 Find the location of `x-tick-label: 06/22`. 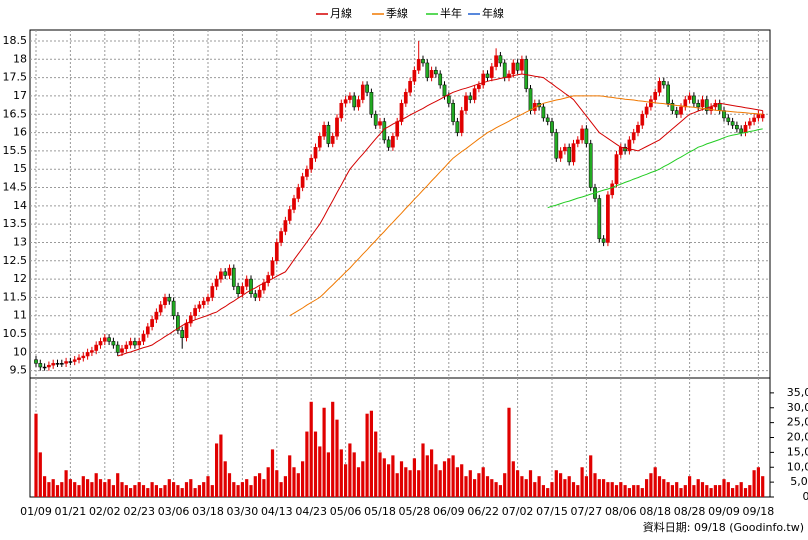

x-tick-label: 06/22 is located at coordinates (483, 511).